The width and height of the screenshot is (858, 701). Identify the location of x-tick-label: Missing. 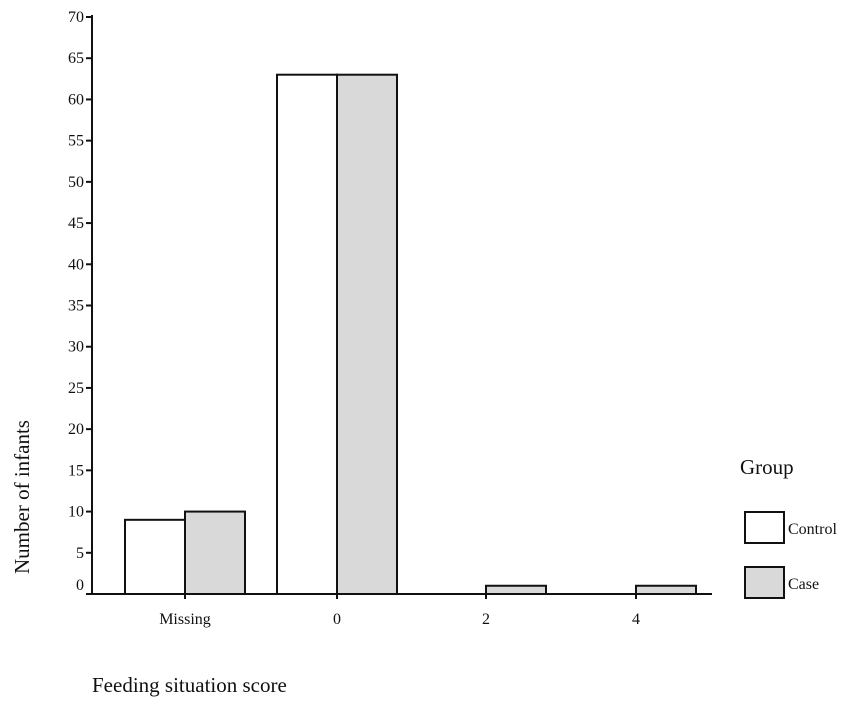
(185, 619).